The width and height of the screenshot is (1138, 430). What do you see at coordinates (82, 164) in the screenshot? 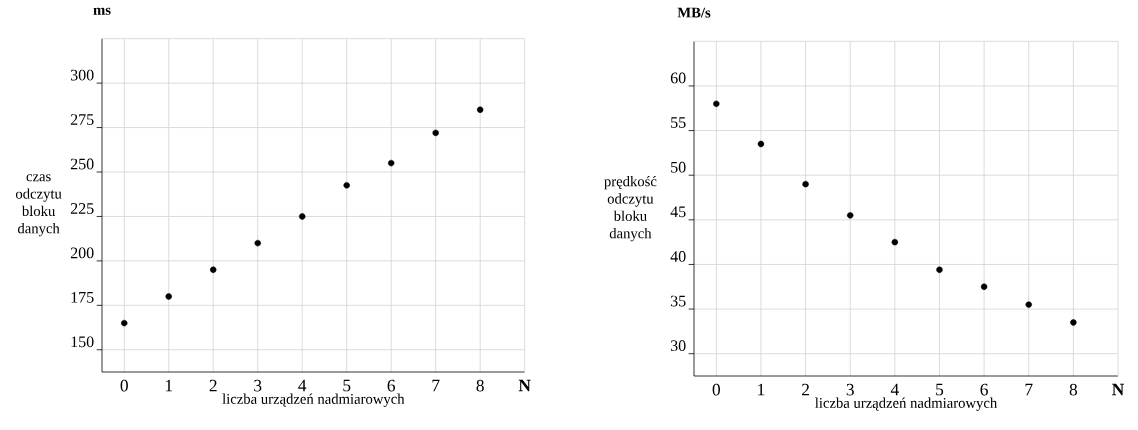
I see `y-tick-label: 250` at bounding box center [82, 164].